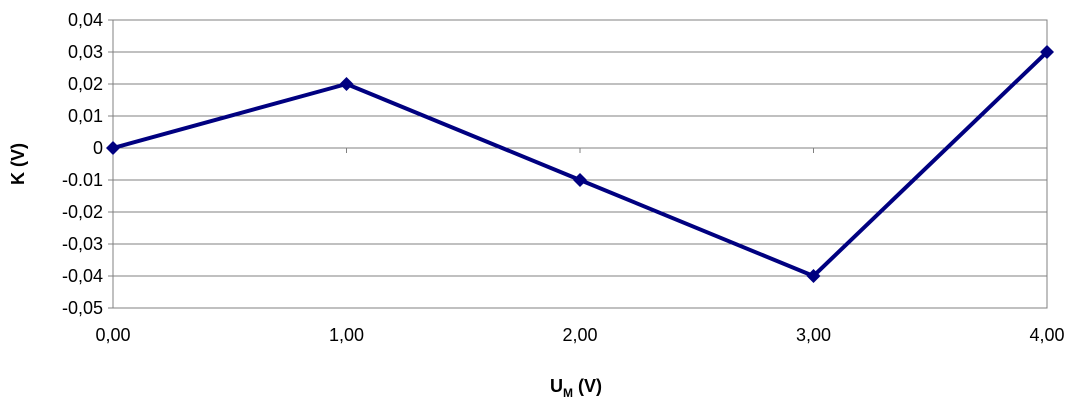 The image size is (1075, 405). Describe the element at coordinates (556, 386) in the screenshot. I see `x-axis-title-main: U` at that location.